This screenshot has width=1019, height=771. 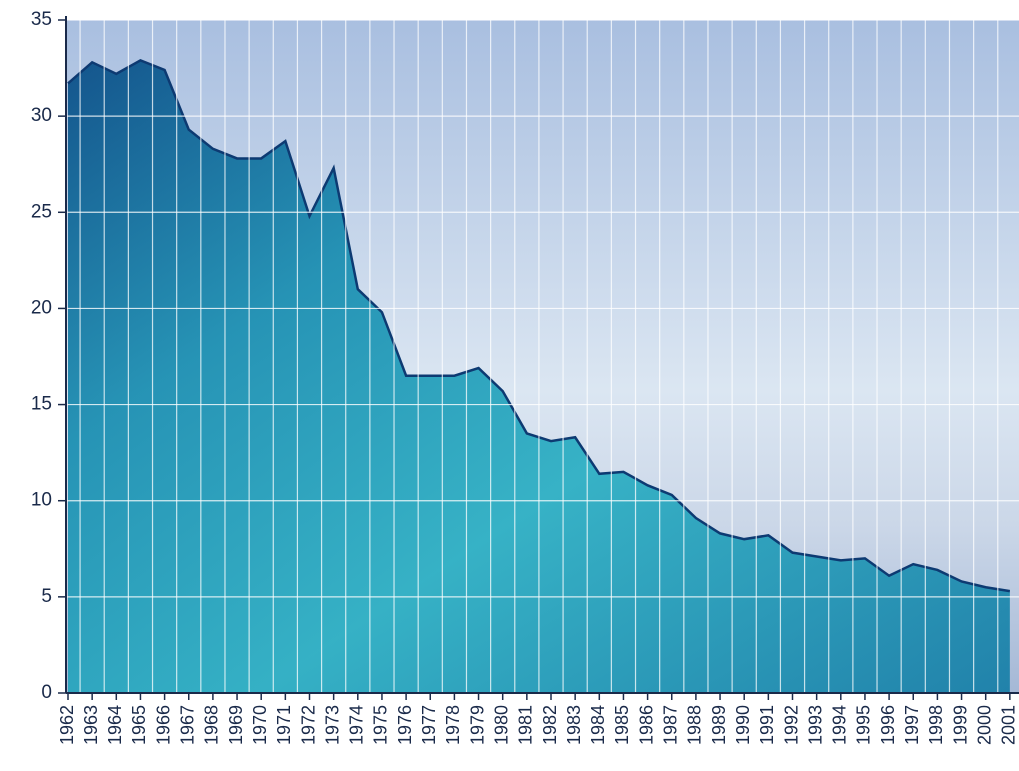 I want to click on x-tick-label: 1969, so click(x=236, y=725).